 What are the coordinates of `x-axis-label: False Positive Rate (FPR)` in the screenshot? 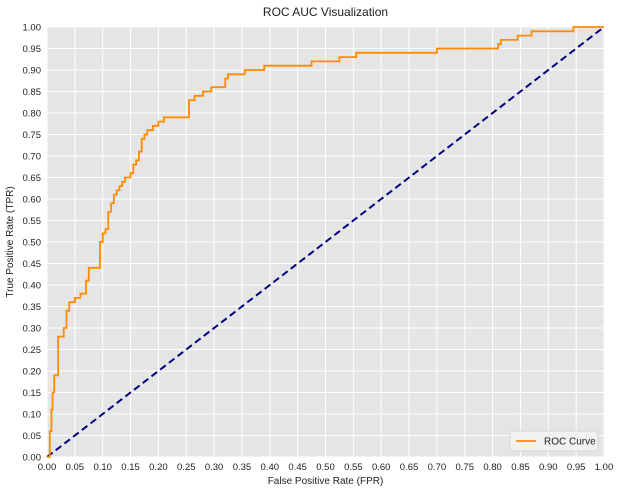 It's located at (326, 481).